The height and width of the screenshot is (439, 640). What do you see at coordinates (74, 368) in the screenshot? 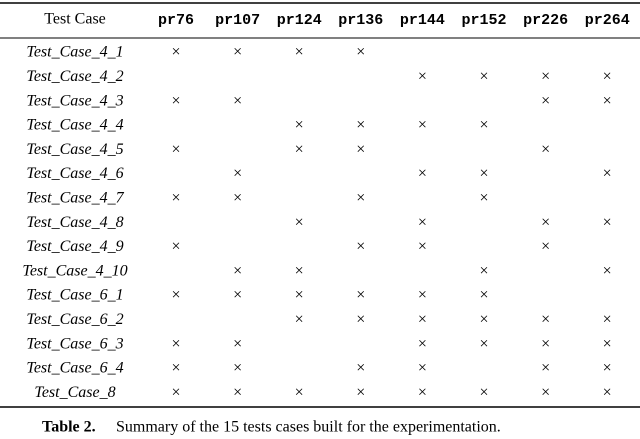
I see `test-case-name: Test_Case_6_4` at bounding box center [74, 368].